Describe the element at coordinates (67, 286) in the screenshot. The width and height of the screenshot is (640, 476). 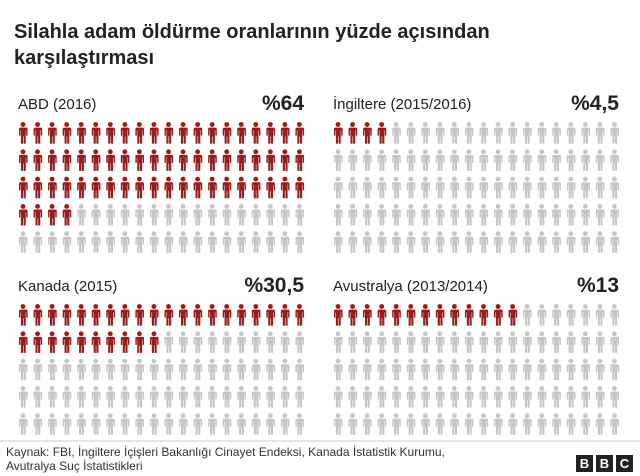
I see `panel-title: Kanada (2015)` at that location.